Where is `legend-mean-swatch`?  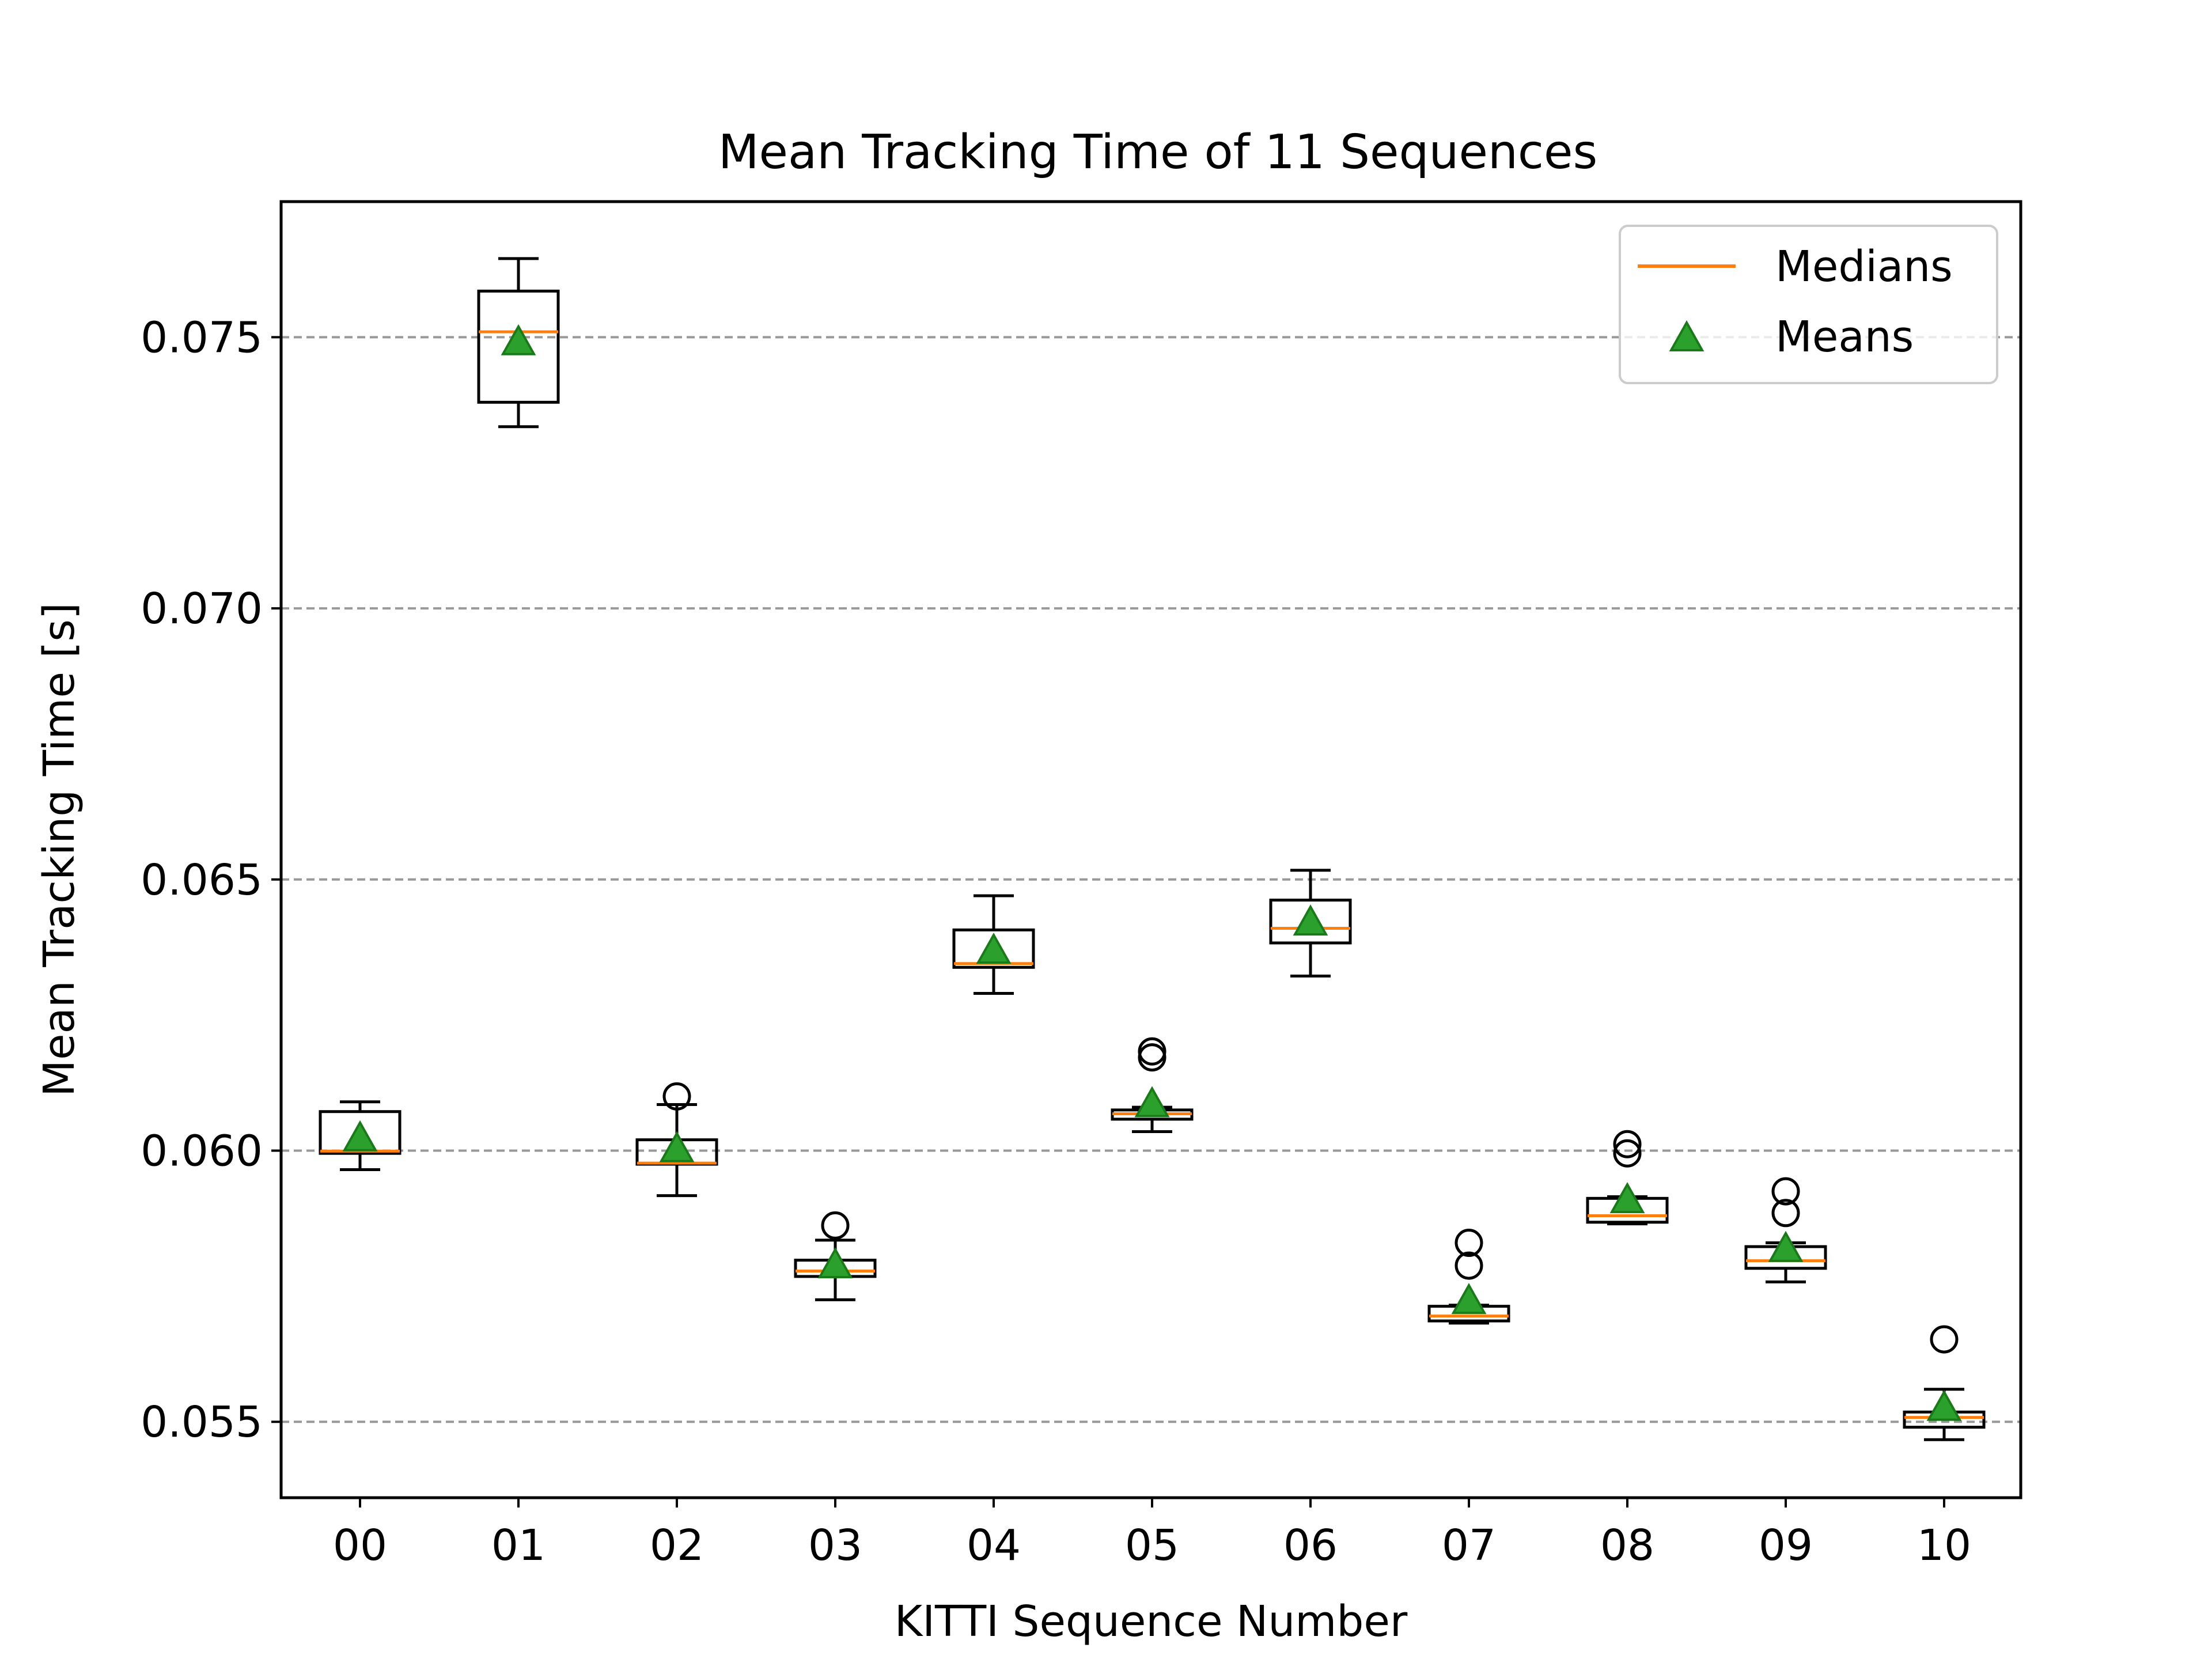
legend-mean-swatch is located at coordinates (1687, 335).